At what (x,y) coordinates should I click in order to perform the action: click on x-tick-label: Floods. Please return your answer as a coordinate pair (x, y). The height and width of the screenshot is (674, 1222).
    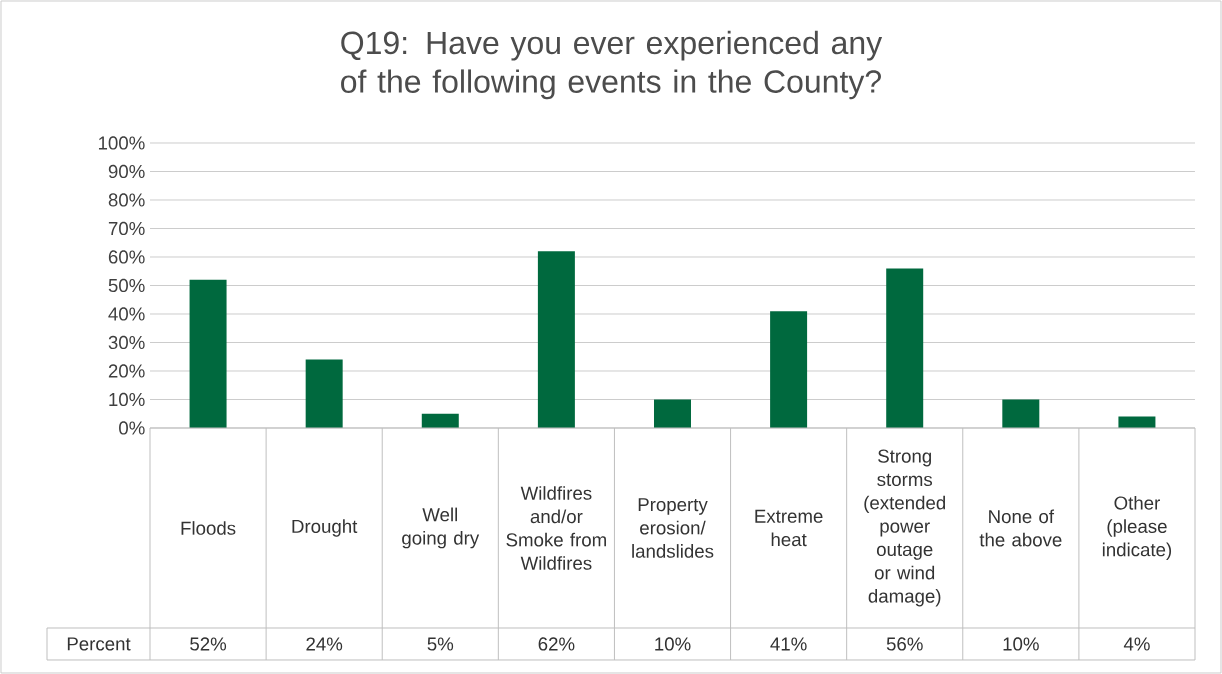
    Looking at the image, I should click on (208, 528).